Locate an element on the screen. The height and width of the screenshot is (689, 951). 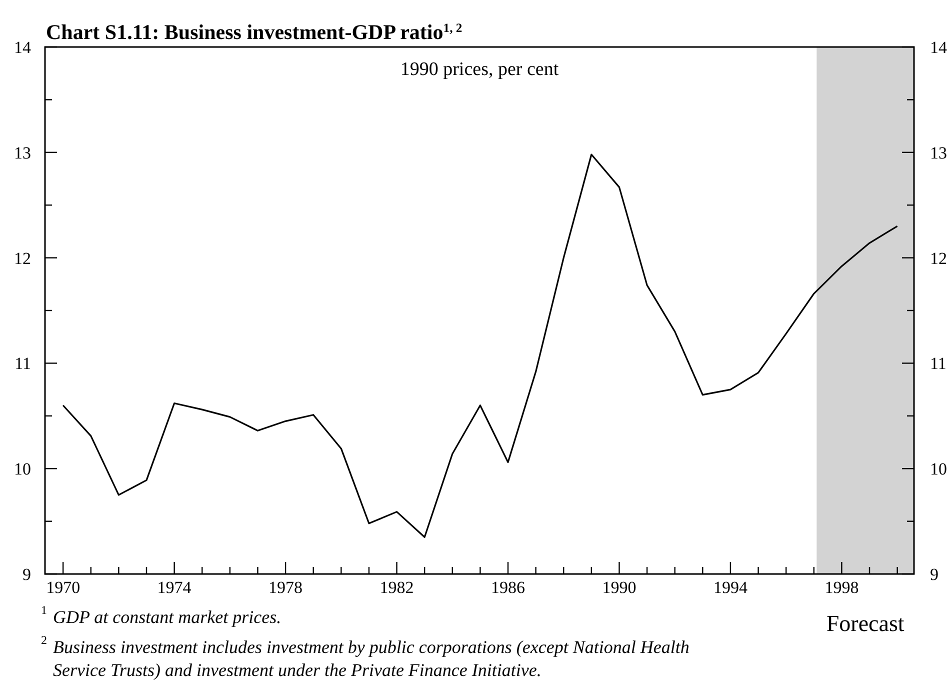
y-tick-label: 13 is located at coordinates (22, 152).